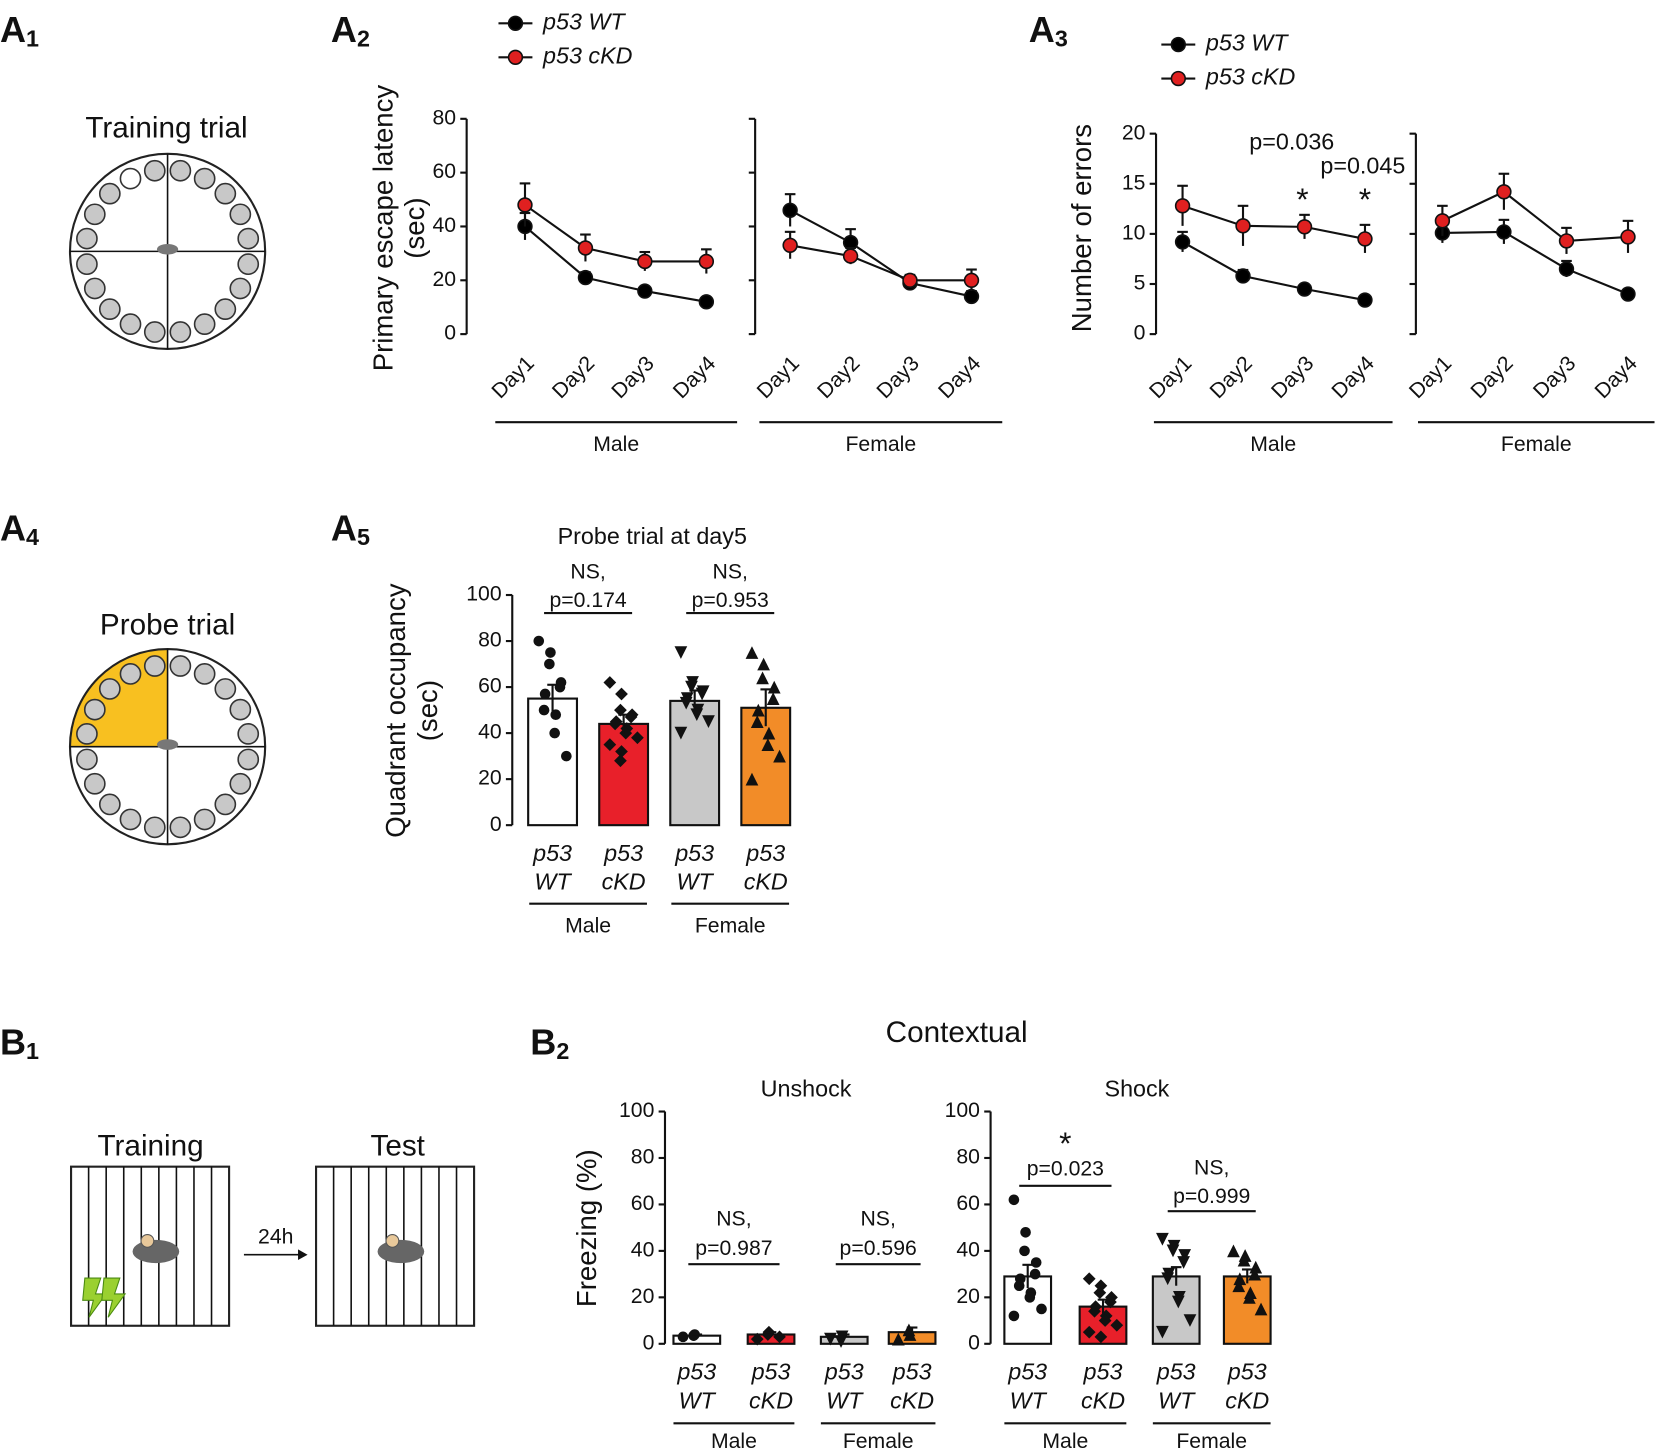 The image size is (1663, 1452). Describe the element at coordinates (1061, 38) in the screenshot. I see `panel-subscript: 3` at that location.